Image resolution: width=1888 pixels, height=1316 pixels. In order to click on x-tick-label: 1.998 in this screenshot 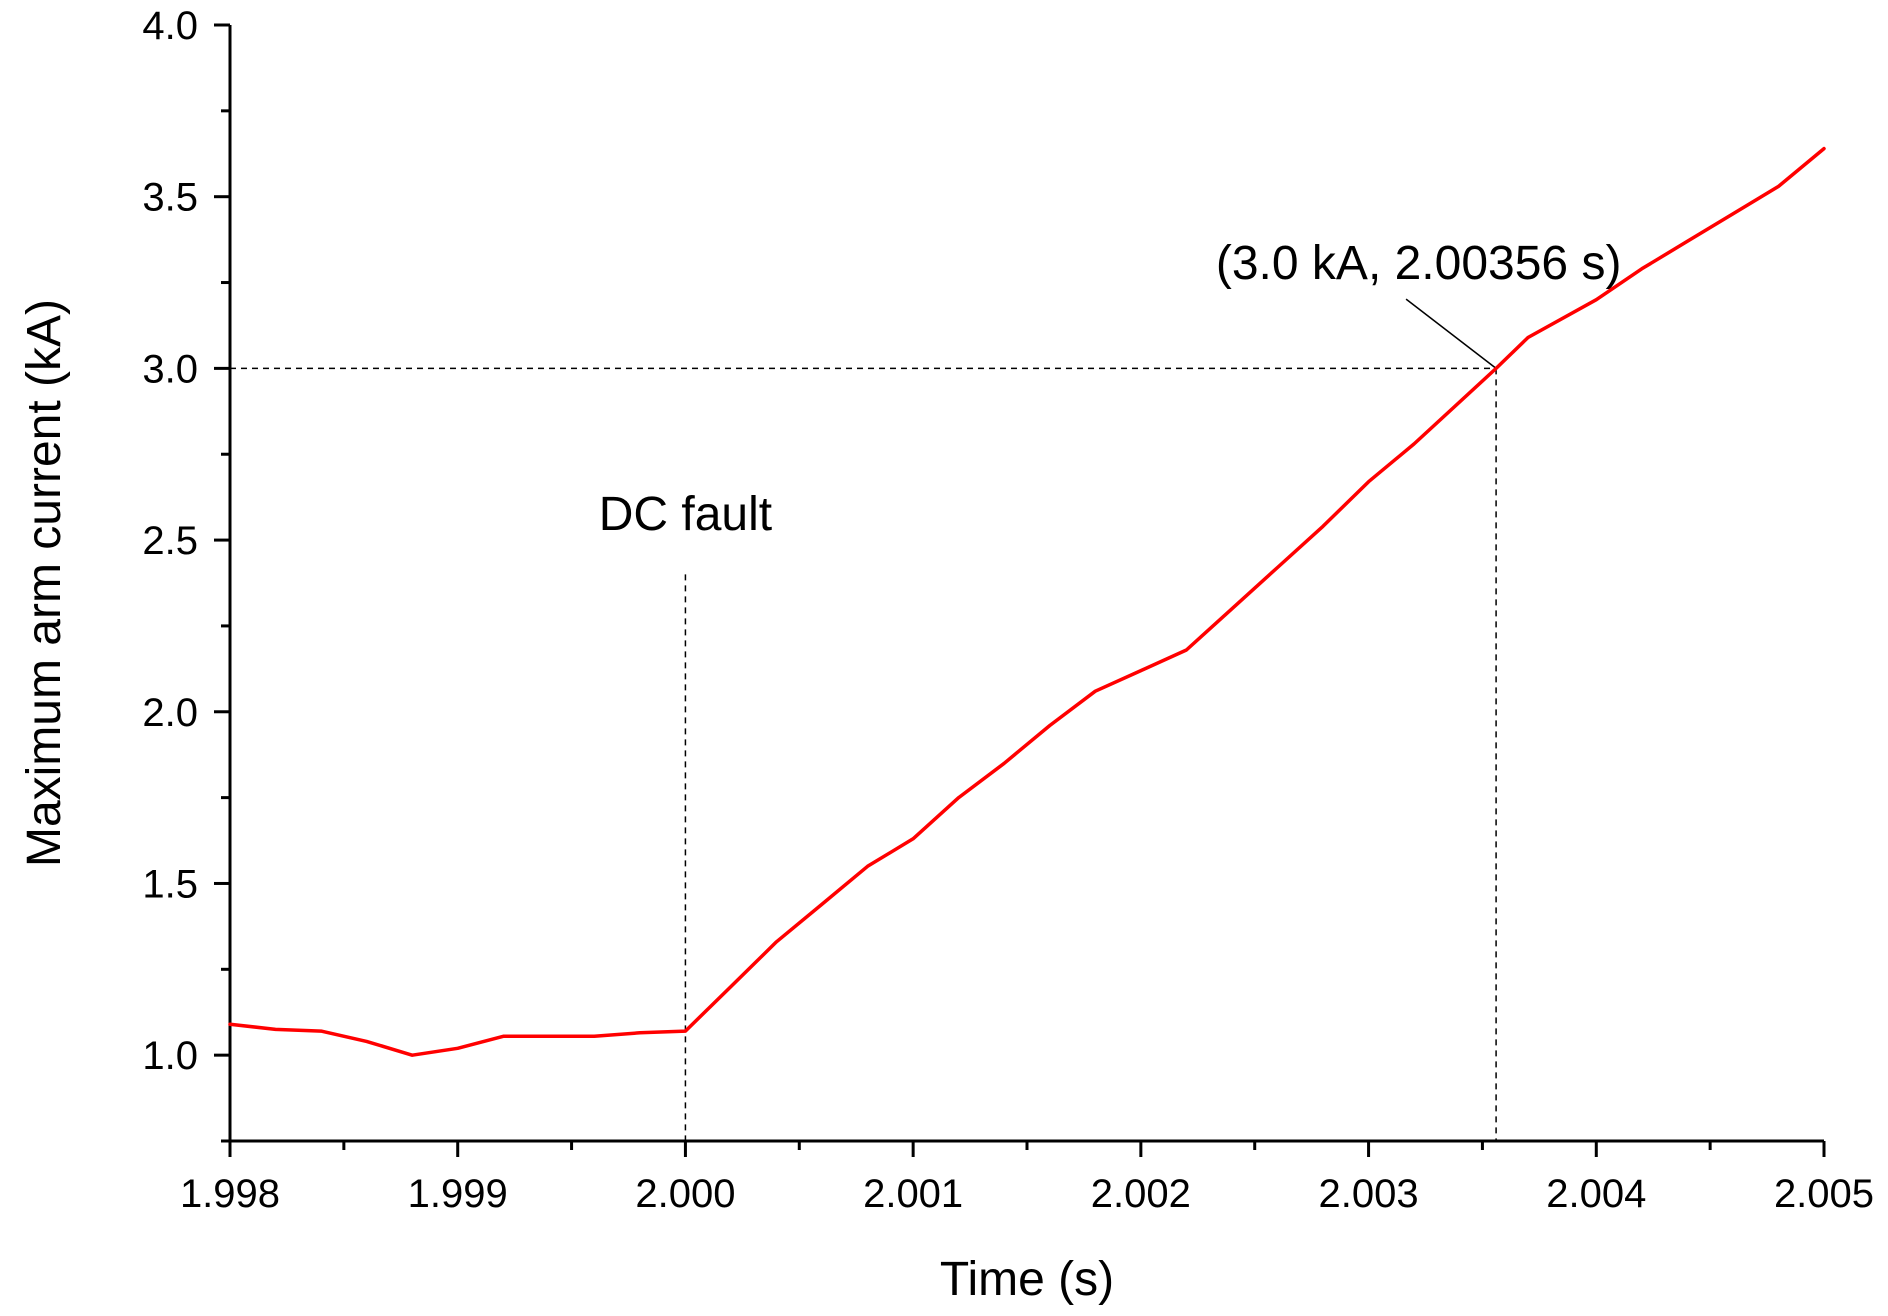, I will do `click(230, 1194)`.